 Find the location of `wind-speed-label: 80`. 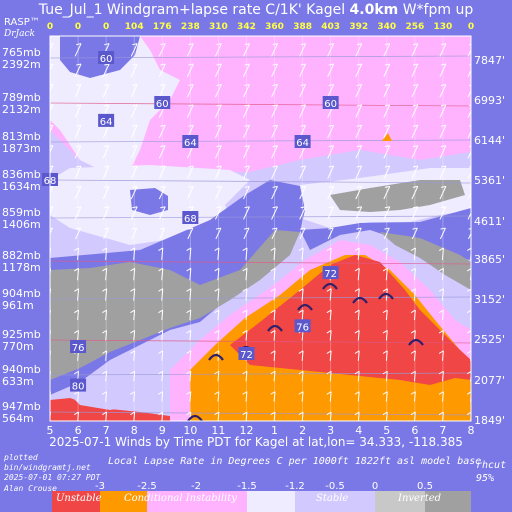

wind-speed-label: 80 is located at coordinates (78, 385).